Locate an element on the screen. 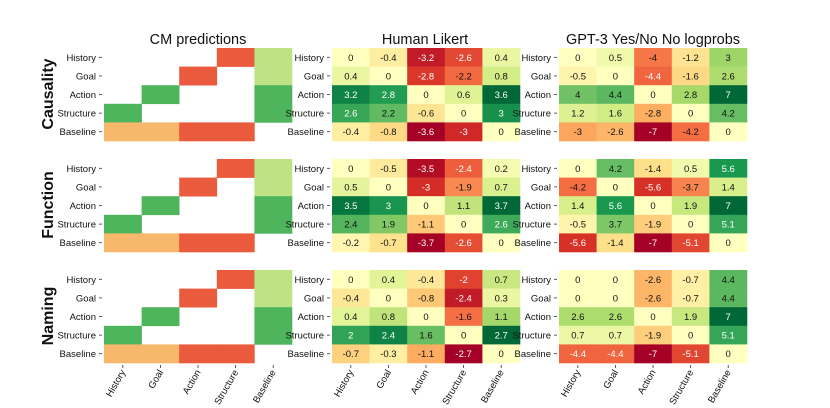 The image size is (830, 408). cell-value-label: 3.2 is located at coordinates (350, 95).